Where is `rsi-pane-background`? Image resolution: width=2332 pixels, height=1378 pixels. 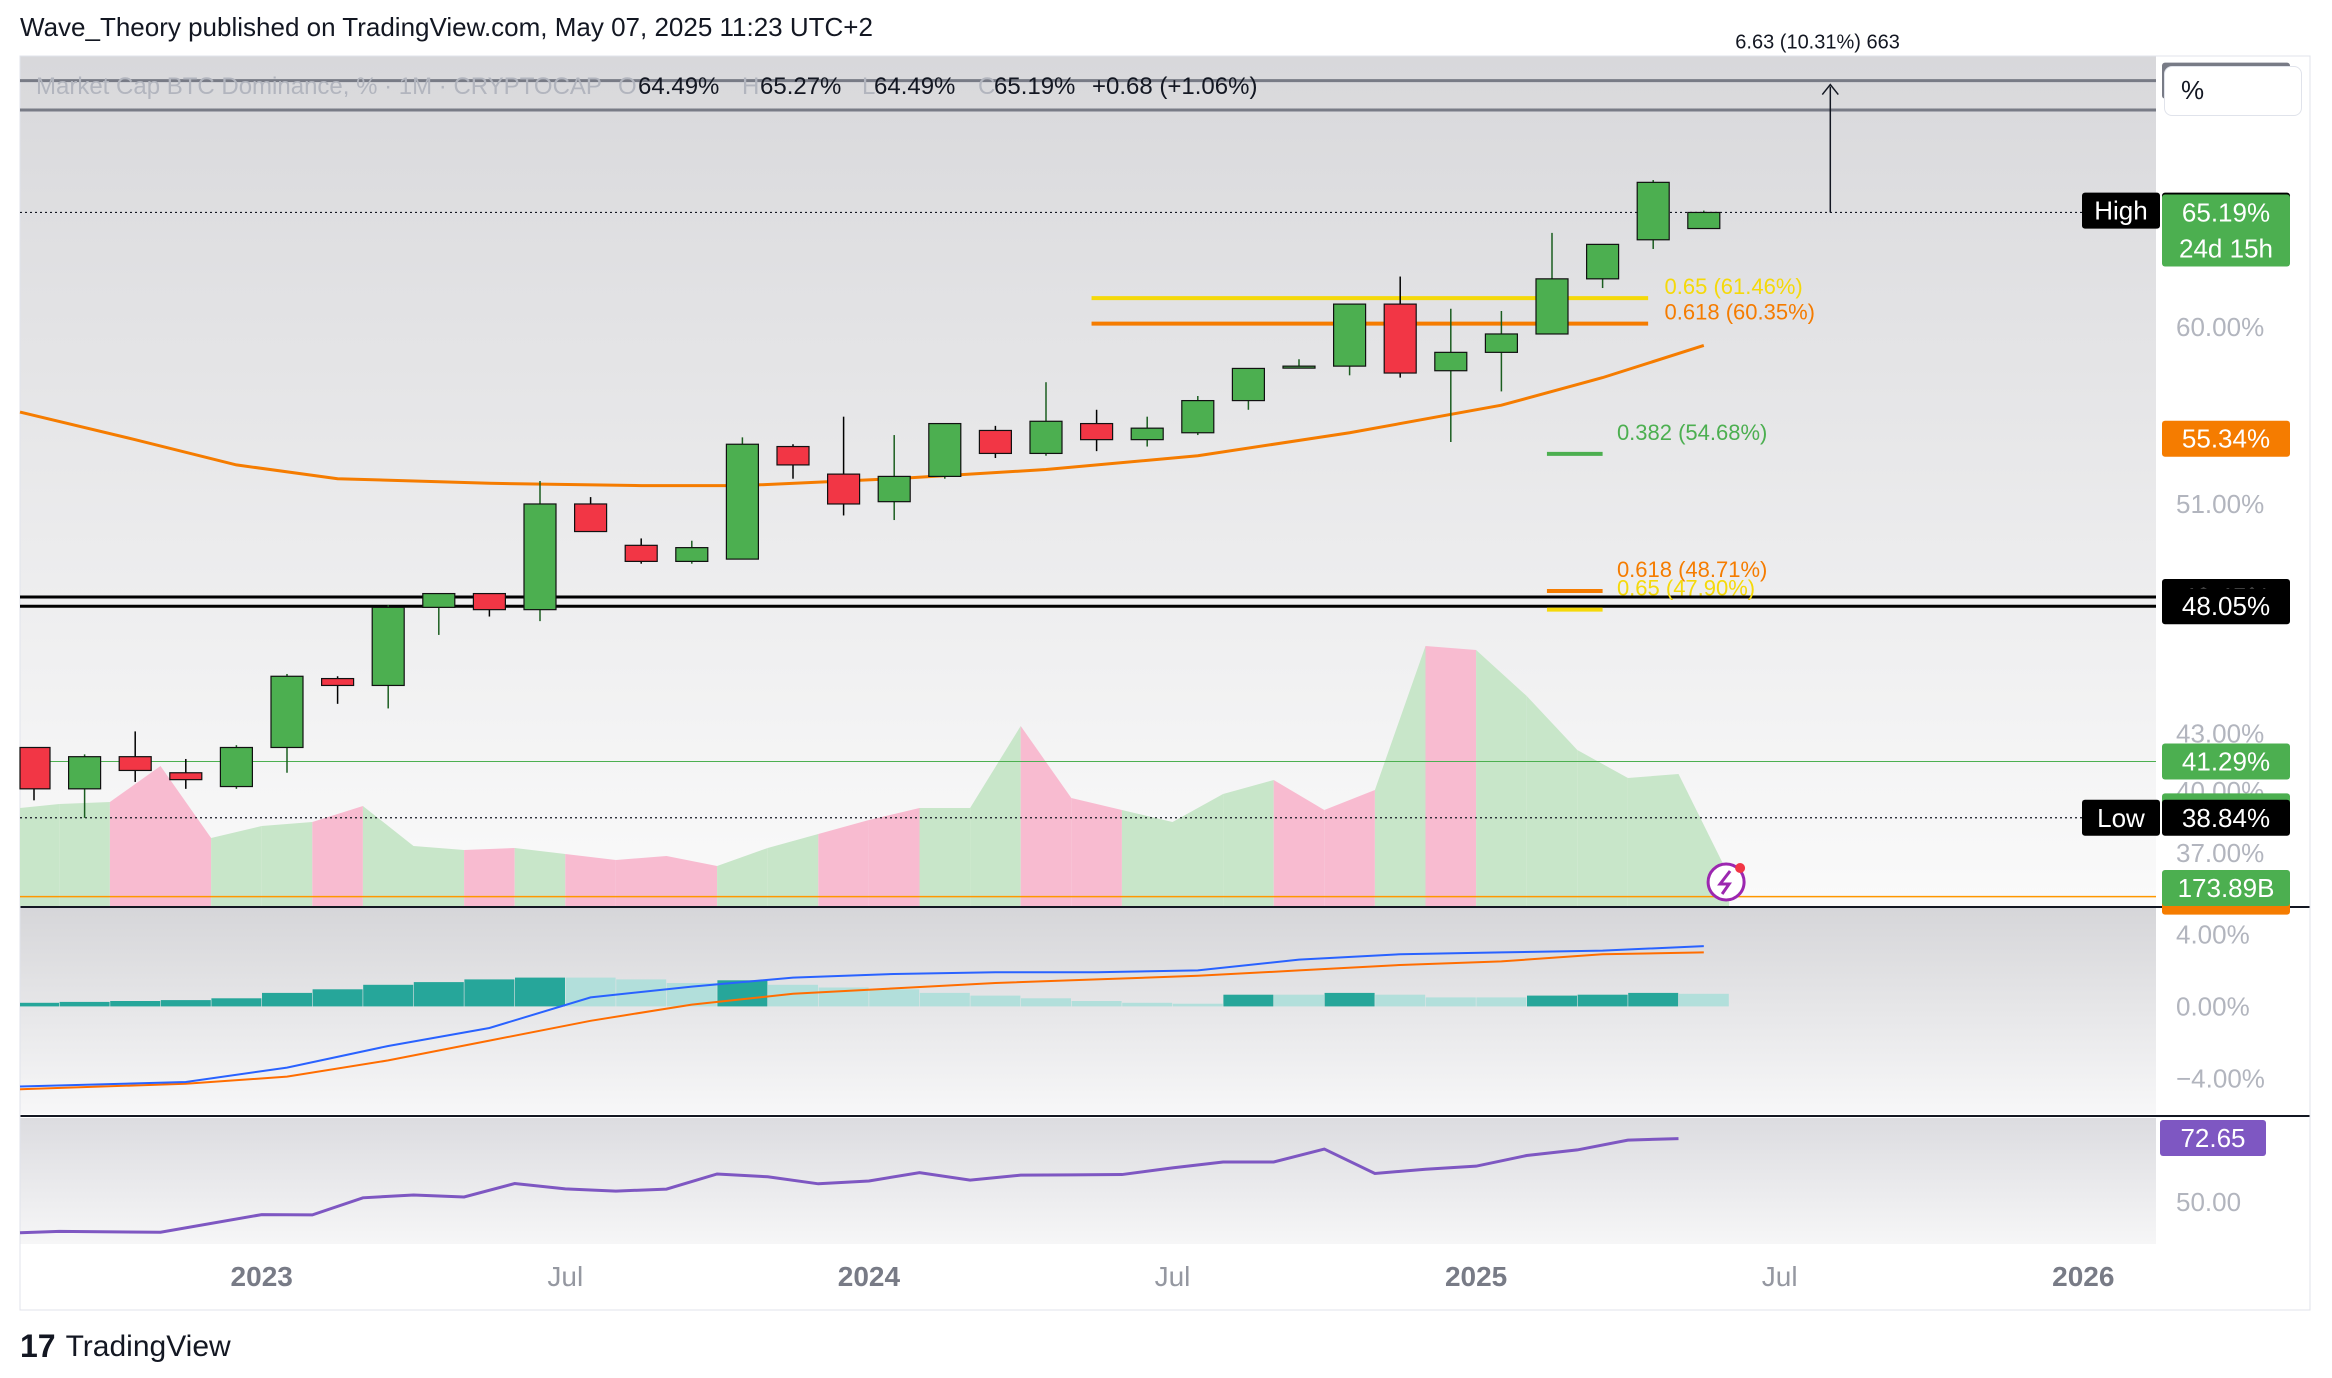 rsi-pane-background is located at coordinates (1088, 1181).